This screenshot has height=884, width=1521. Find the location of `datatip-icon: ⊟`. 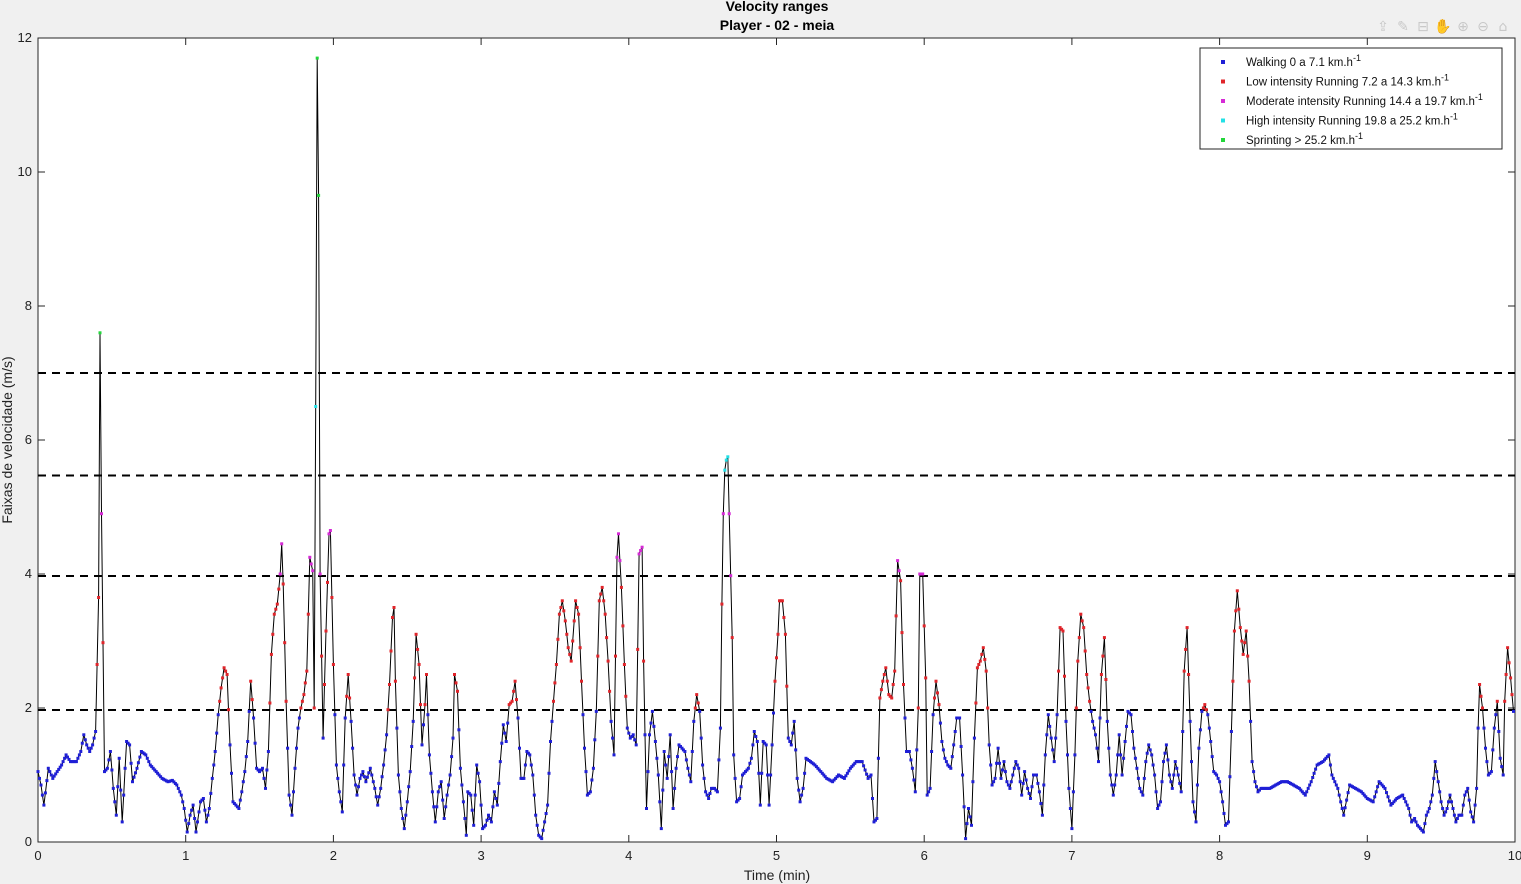

datatip-icon: ⊟ is located at coordinates (1423, 27).